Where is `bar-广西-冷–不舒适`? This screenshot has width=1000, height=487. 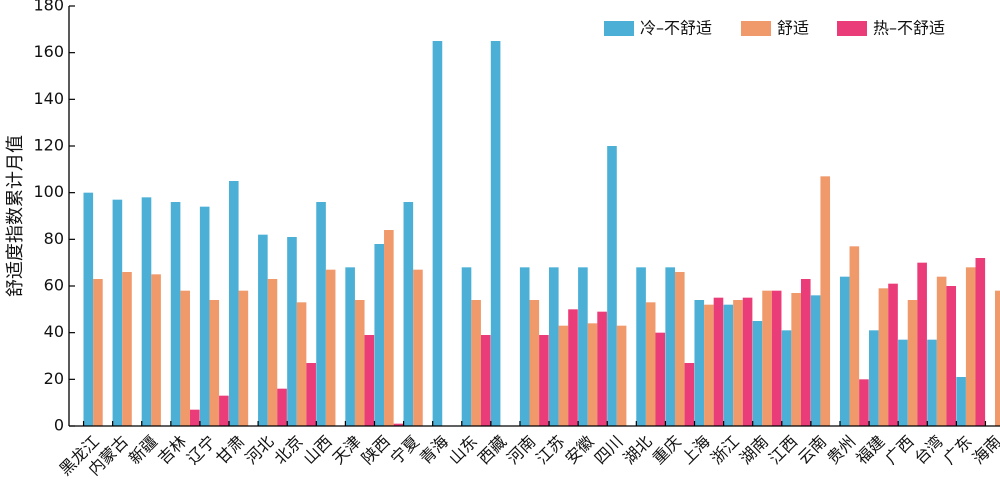
bar-广西-冷–不舒适 is located at coordinates (903, 382).